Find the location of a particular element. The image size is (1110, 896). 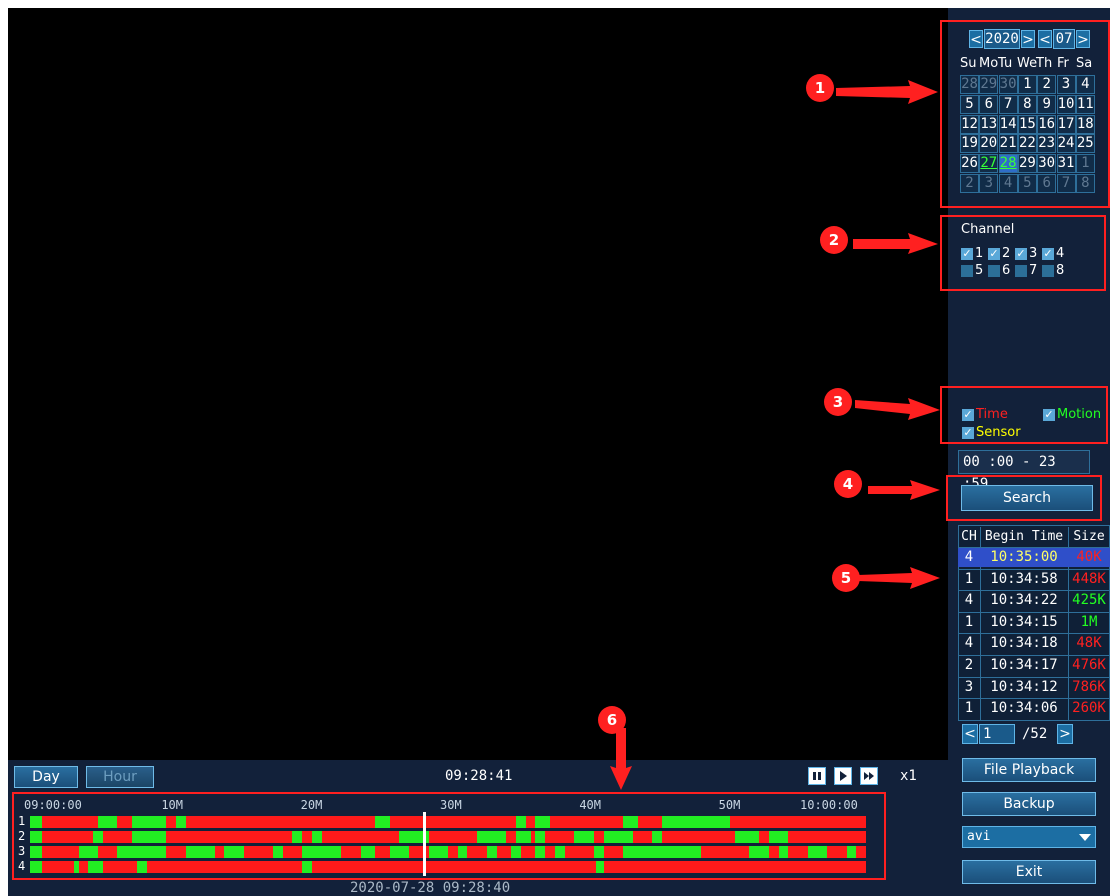

calendar-day: 25 is located at coordinates (1085, 144).